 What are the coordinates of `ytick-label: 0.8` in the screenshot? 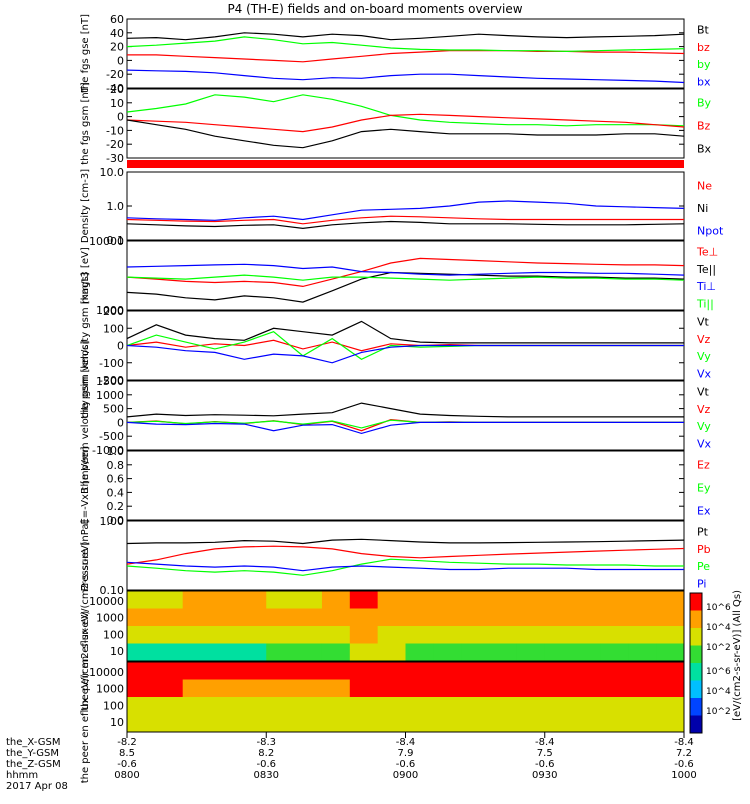 It's located at (116, 465).